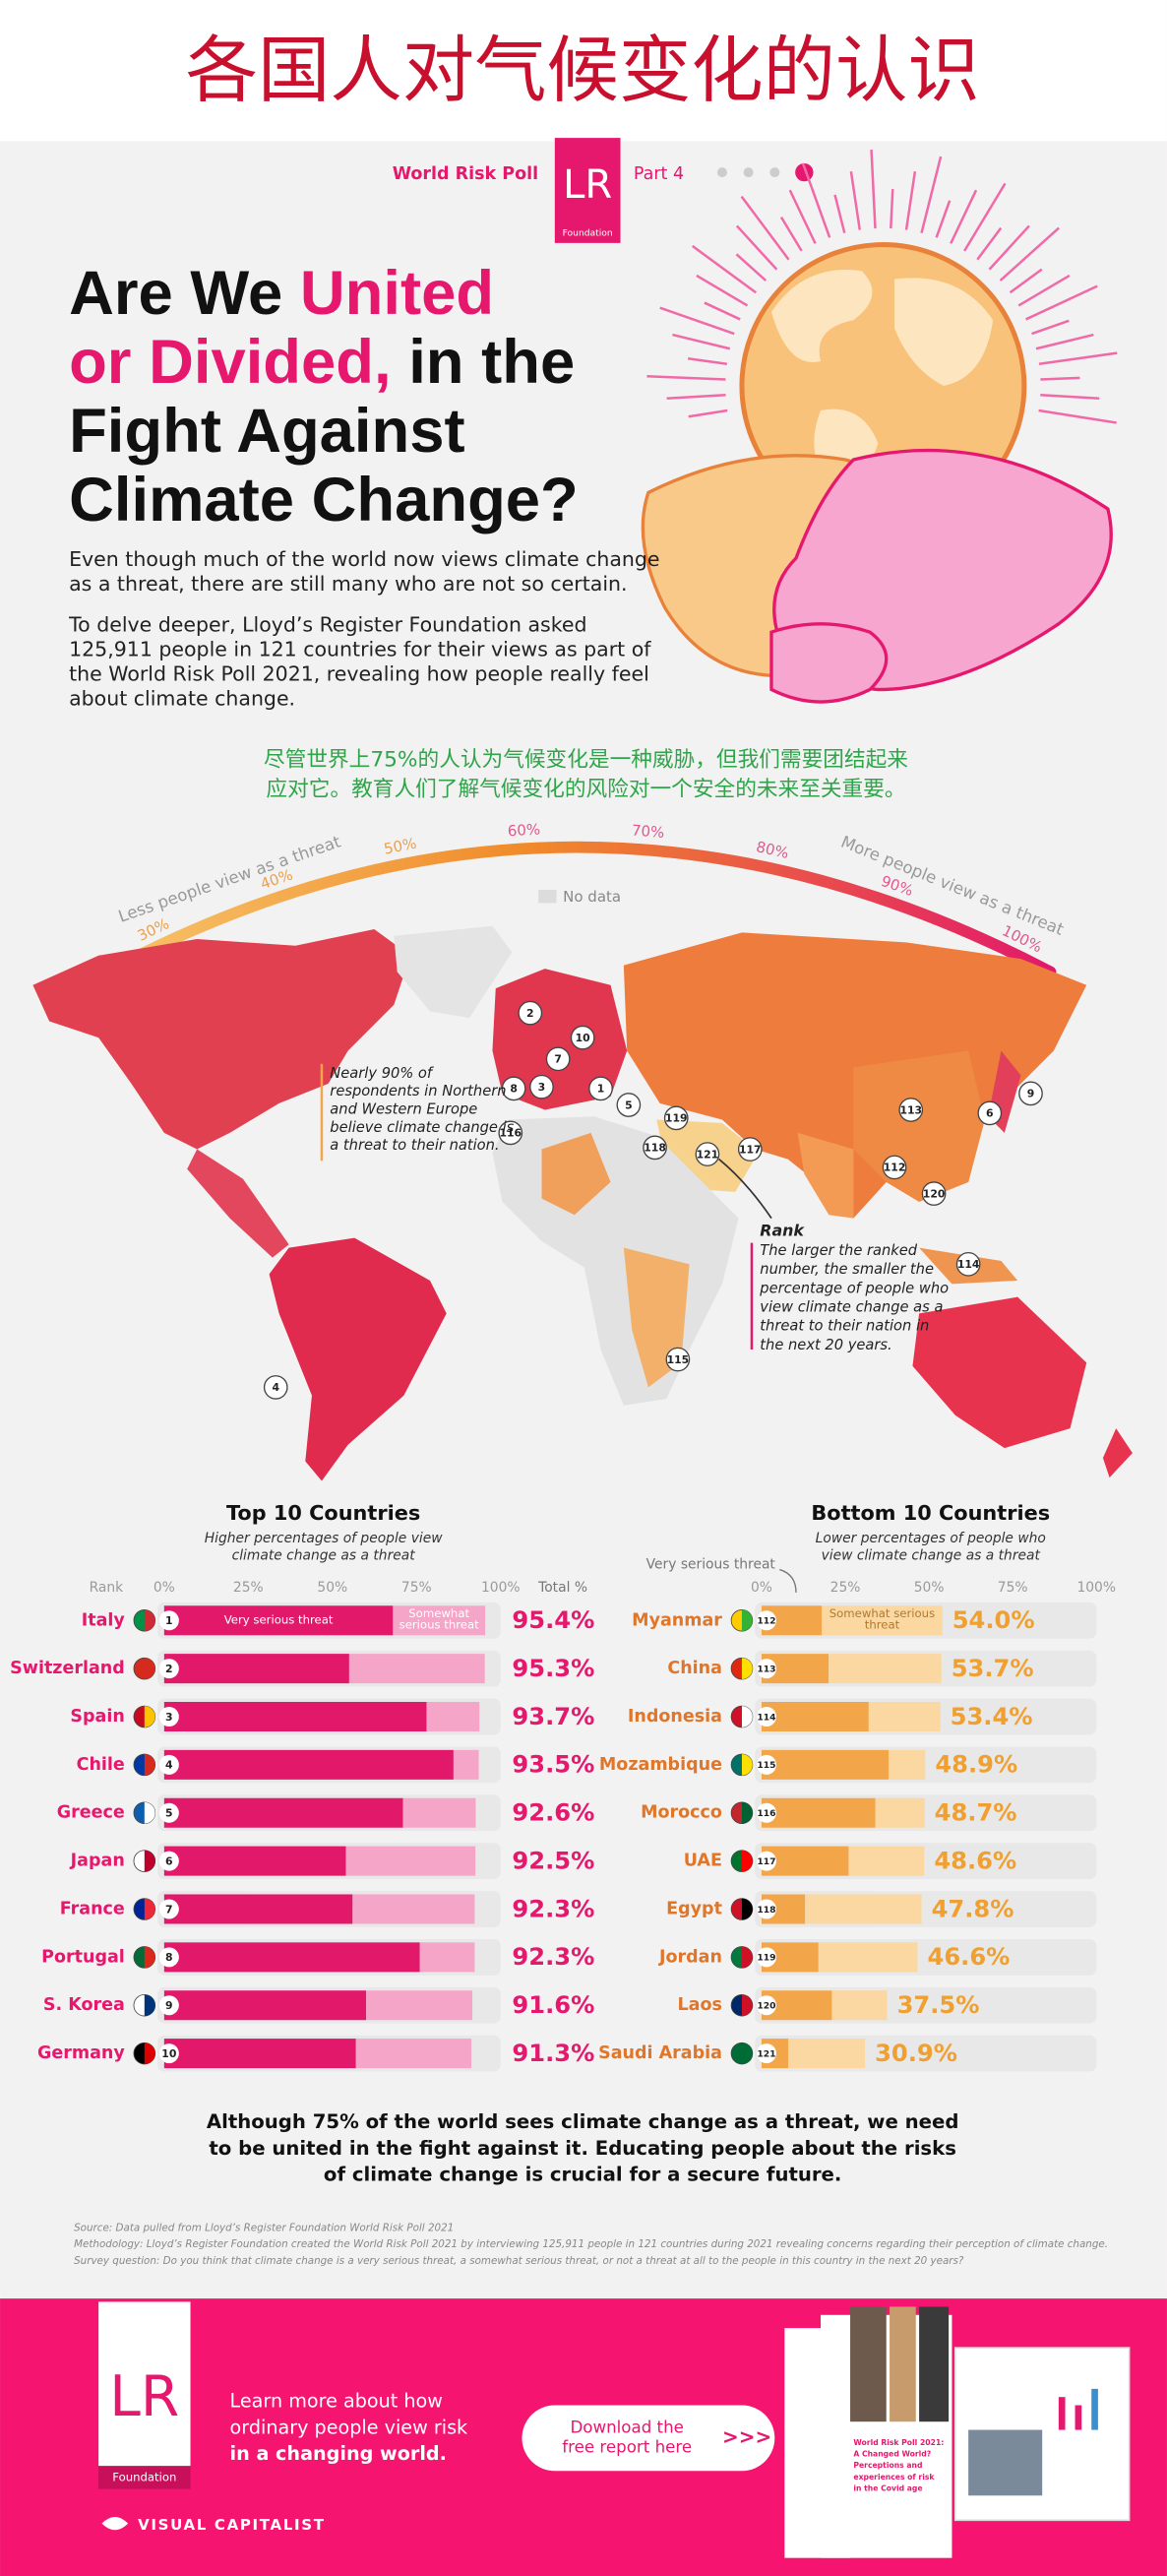  What do you see at coordinates (766, 1718) in the screenshot?
I see `rank-badge-label: 114` at bounding box center [766, 1718].